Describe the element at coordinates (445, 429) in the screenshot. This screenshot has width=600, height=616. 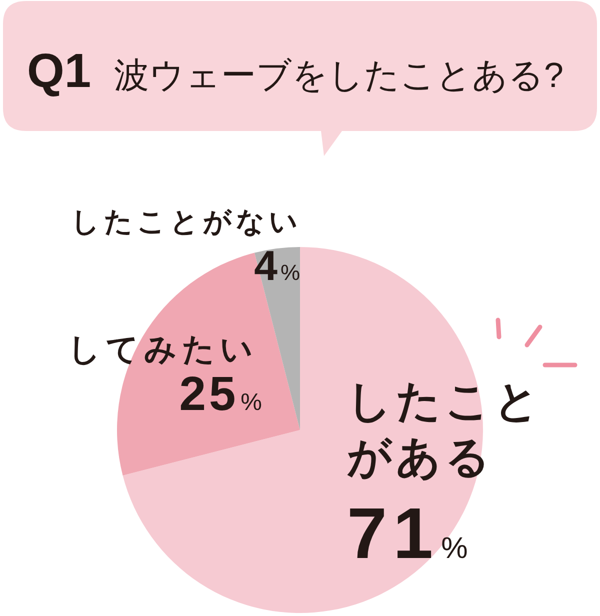
I see `slice-label: したことがある` at that location.